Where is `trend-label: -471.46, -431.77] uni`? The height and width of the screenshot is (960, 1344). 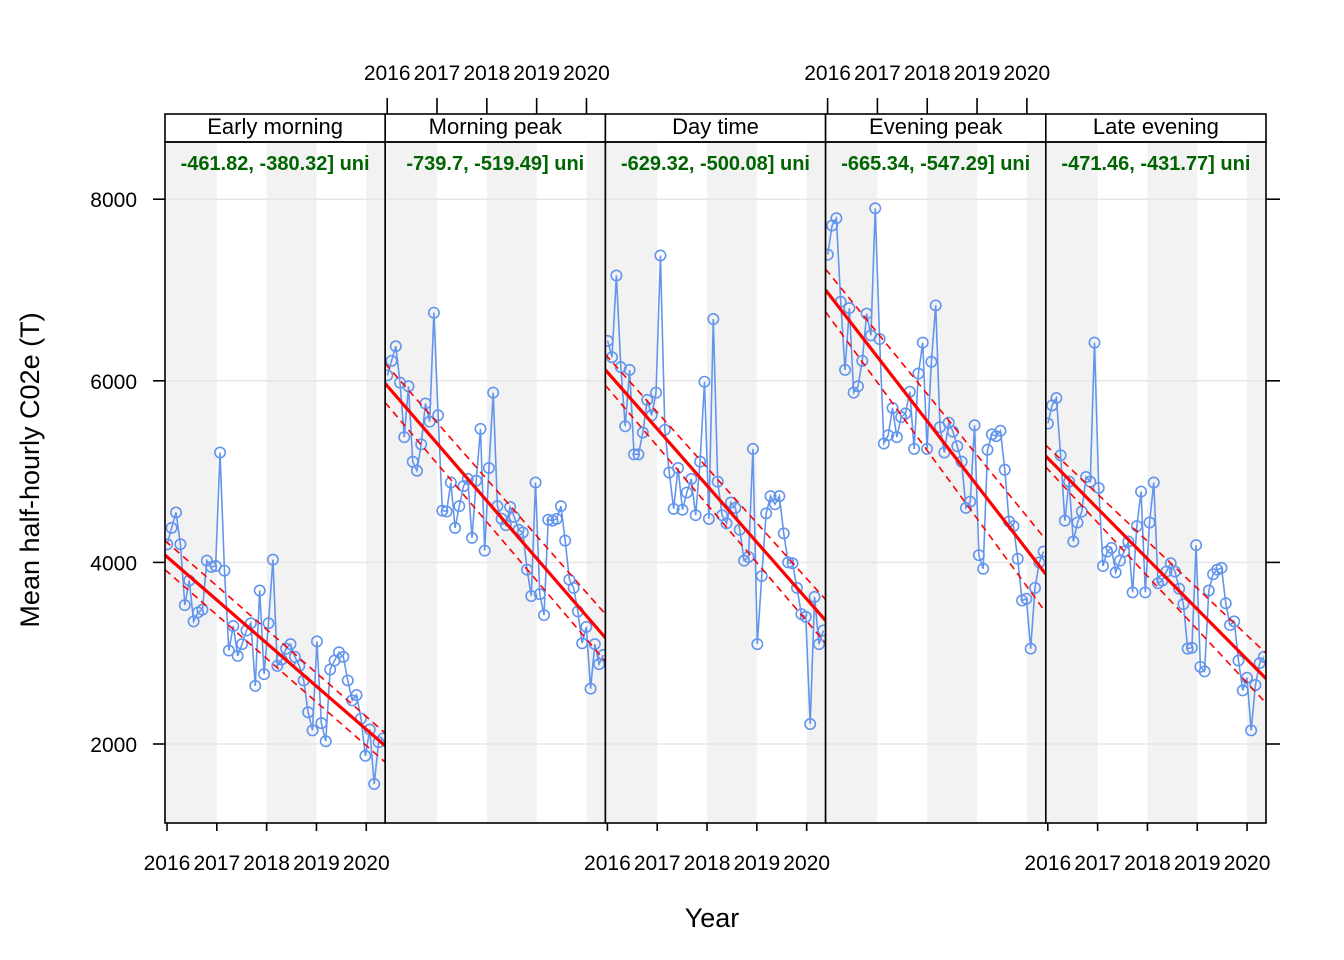
trend-label: -471.46, -431.77] uni is located at coordinates (1155, 164).